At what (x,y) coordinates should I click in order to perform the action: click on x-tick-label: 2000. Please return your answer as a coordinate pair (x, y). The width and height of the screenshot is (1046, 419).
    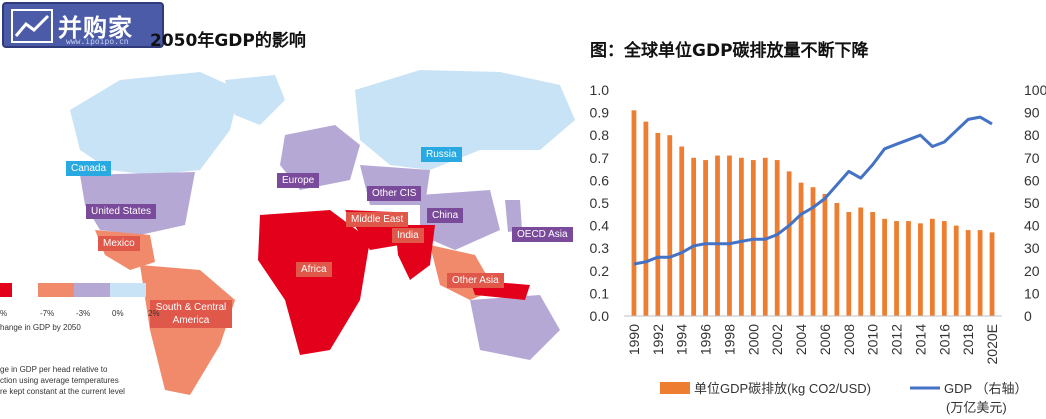
    Looking at the image, I should click on (753, 339).